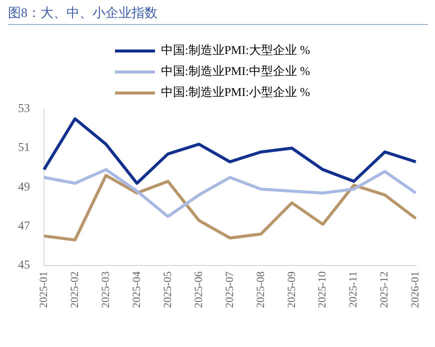 Image resolution: width=435 pixels, height=347 pixels. Describe the element at coordinates (136, 289) in the screenshot. I see `x-tick-label: 2025-04` at that location.